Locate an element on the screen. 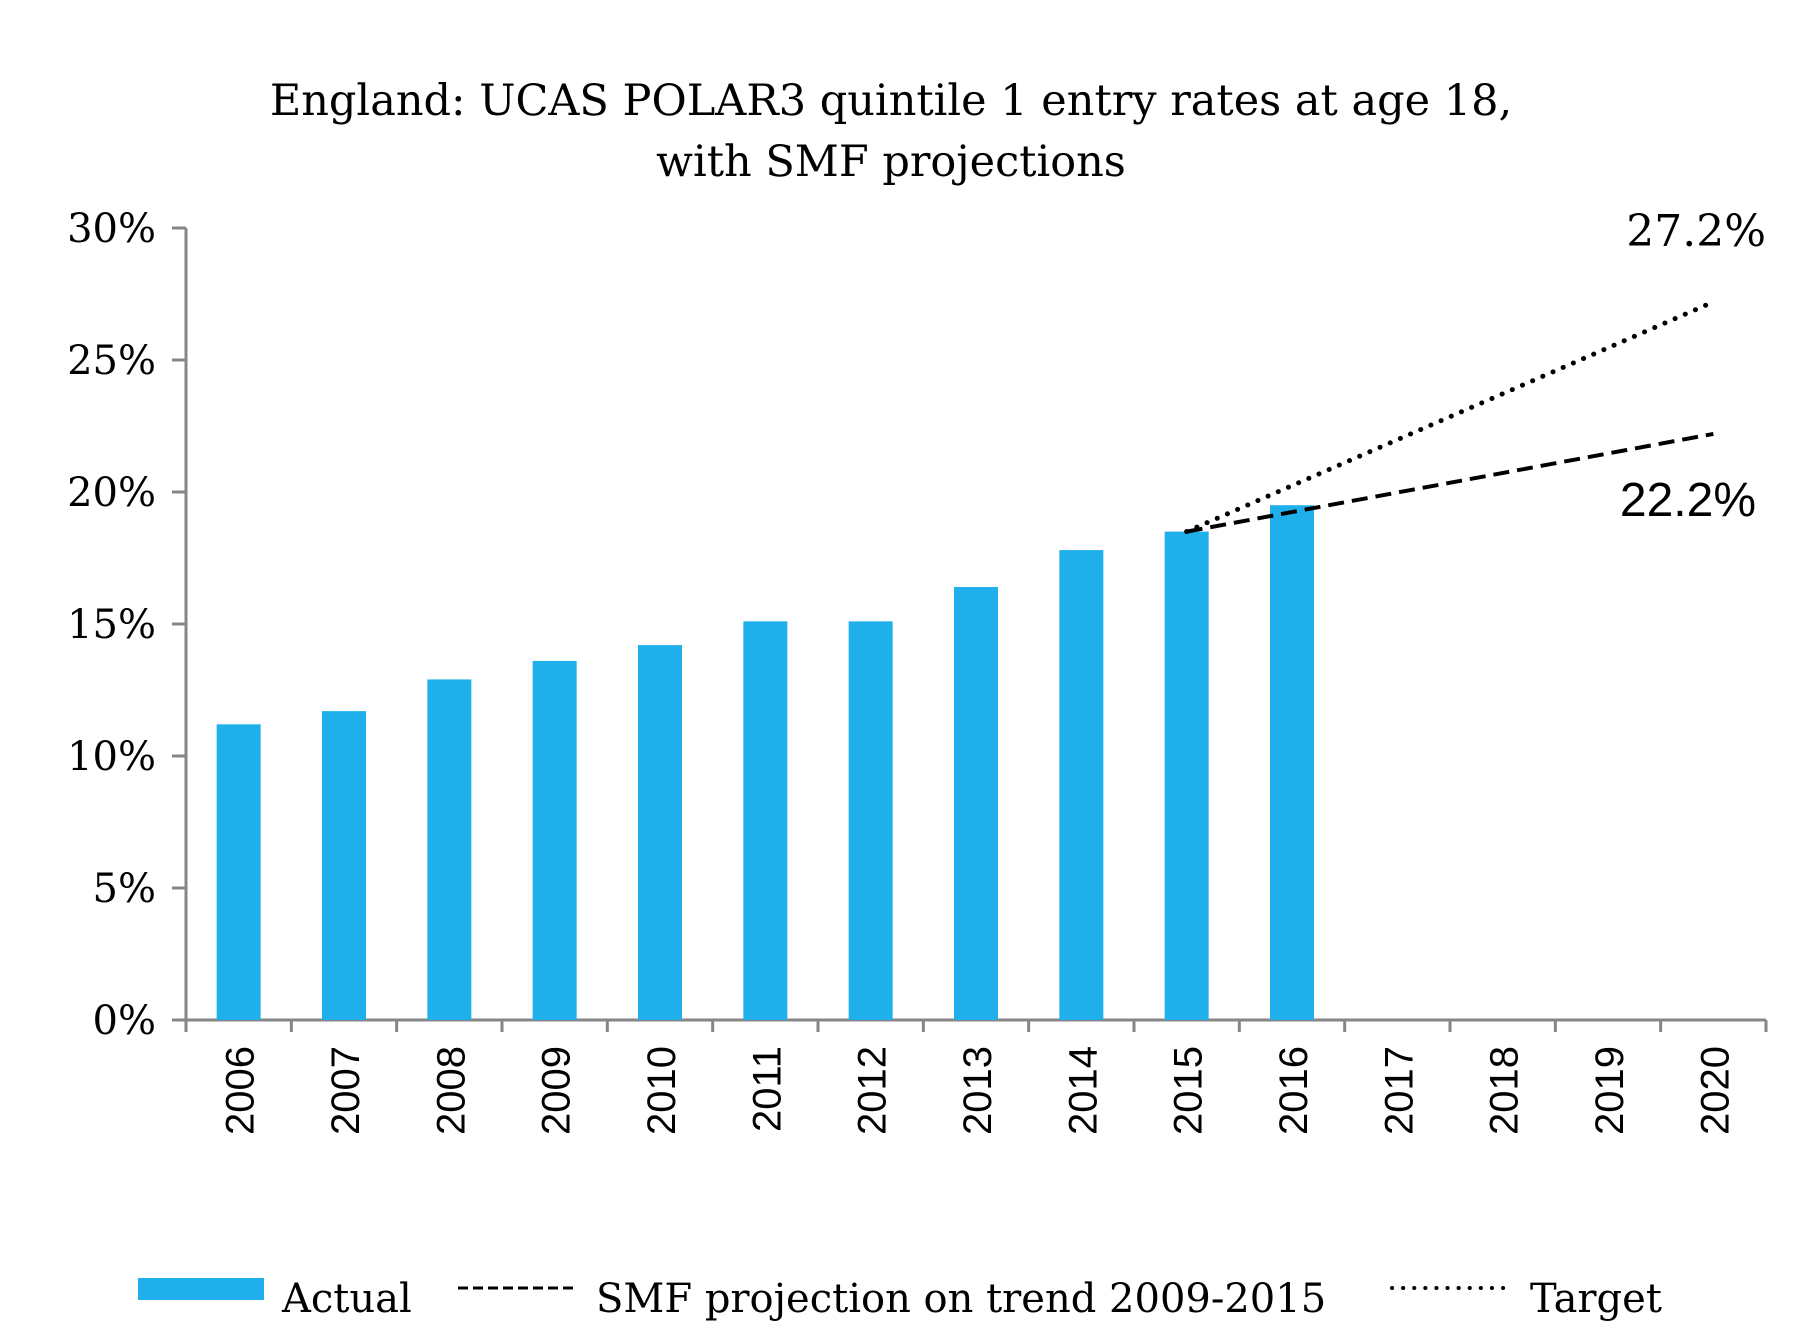  y-tick-label: 5% is located at coordinates (124, 889).